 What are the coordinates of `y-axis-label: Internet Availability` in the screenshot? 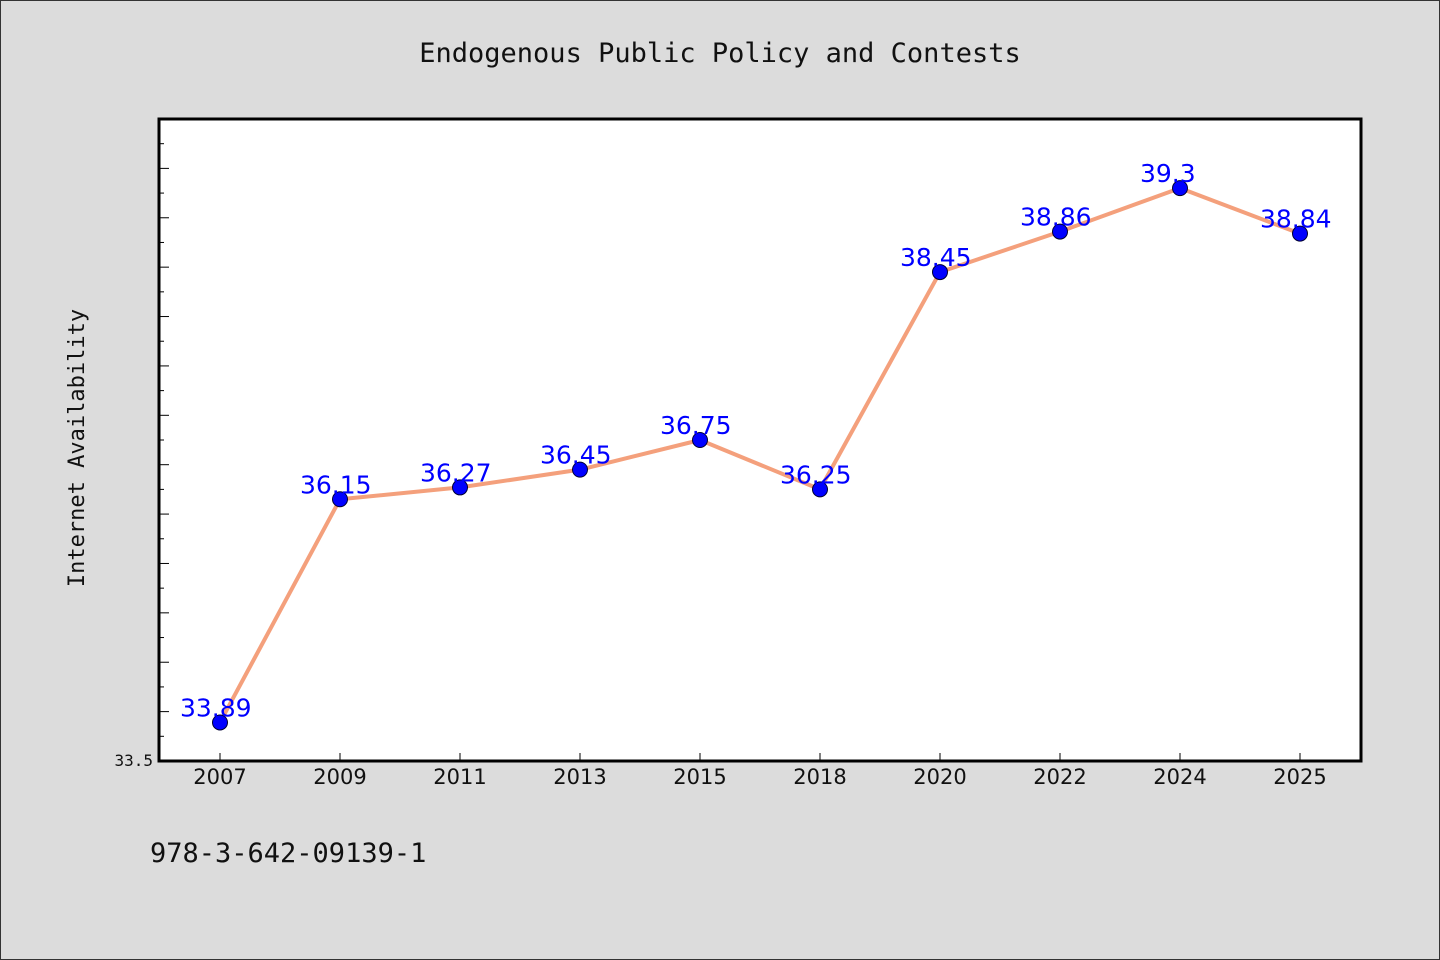 It's located at (77, 448).